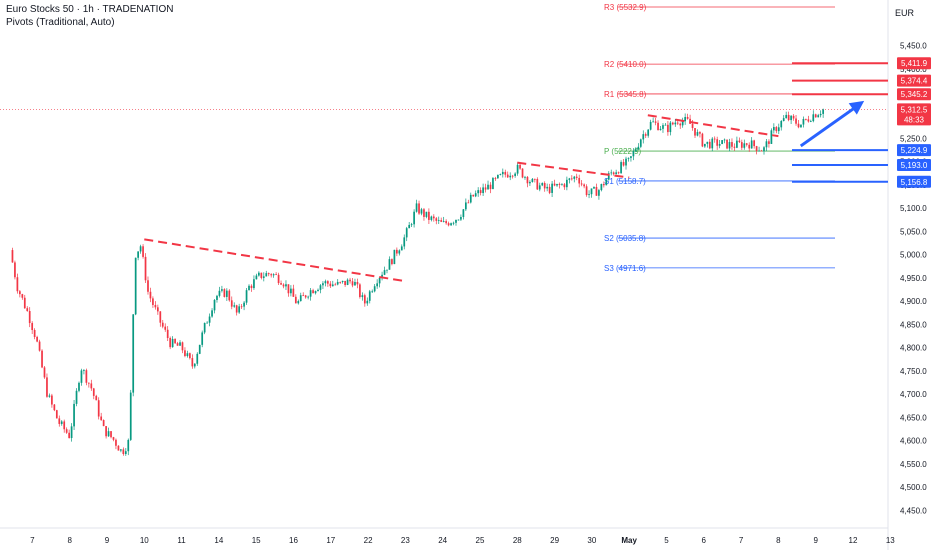 Image resolution: width=932 pixels, height=555 pixels. I want to click on countdown-label: 48:33, so click(914, 119).